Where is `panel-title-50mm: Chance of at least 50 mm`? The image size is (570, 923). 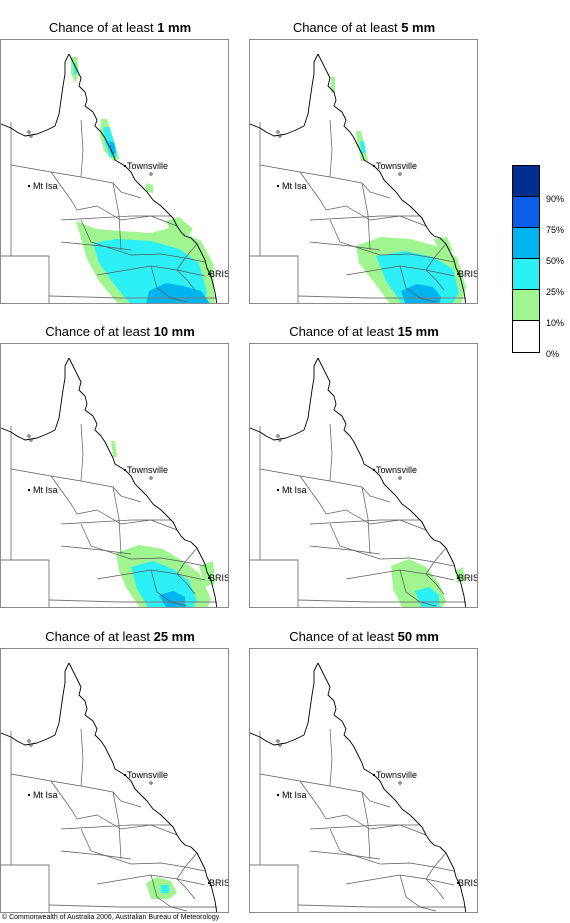
panel-title-50mm: Chance of at least 50 mm is located at coordinates (364, 636).